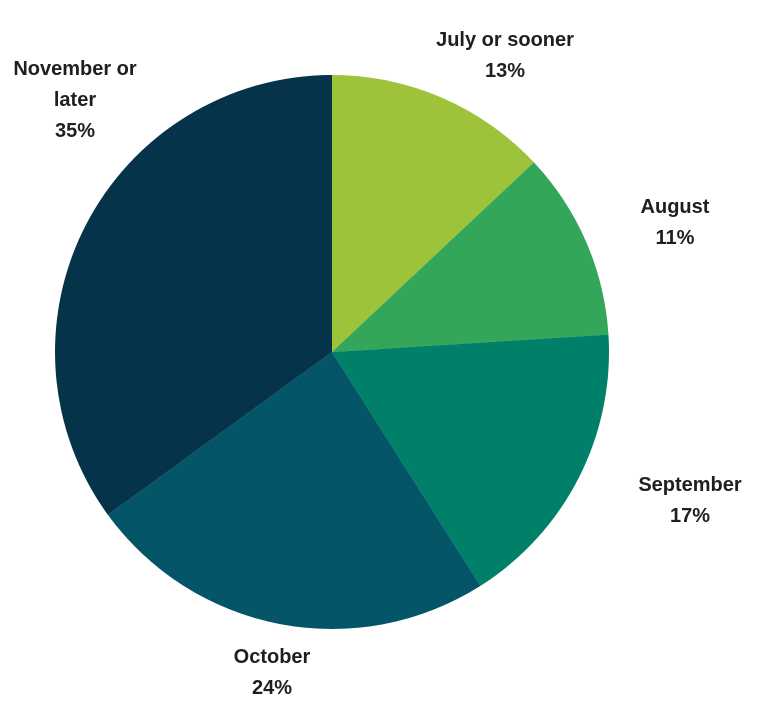 The height and width of the screenshot is (726, 768). I want to click on value-label: 35%, so click(75, 131).